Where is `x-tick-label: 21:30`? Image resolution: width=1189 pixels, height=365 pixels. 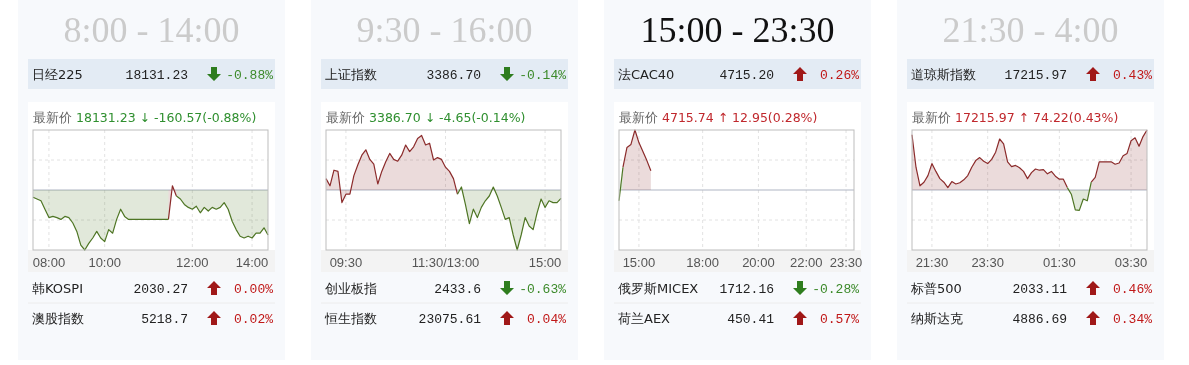
x-tick-label: 21:30 is located at coordinates (932, 262).